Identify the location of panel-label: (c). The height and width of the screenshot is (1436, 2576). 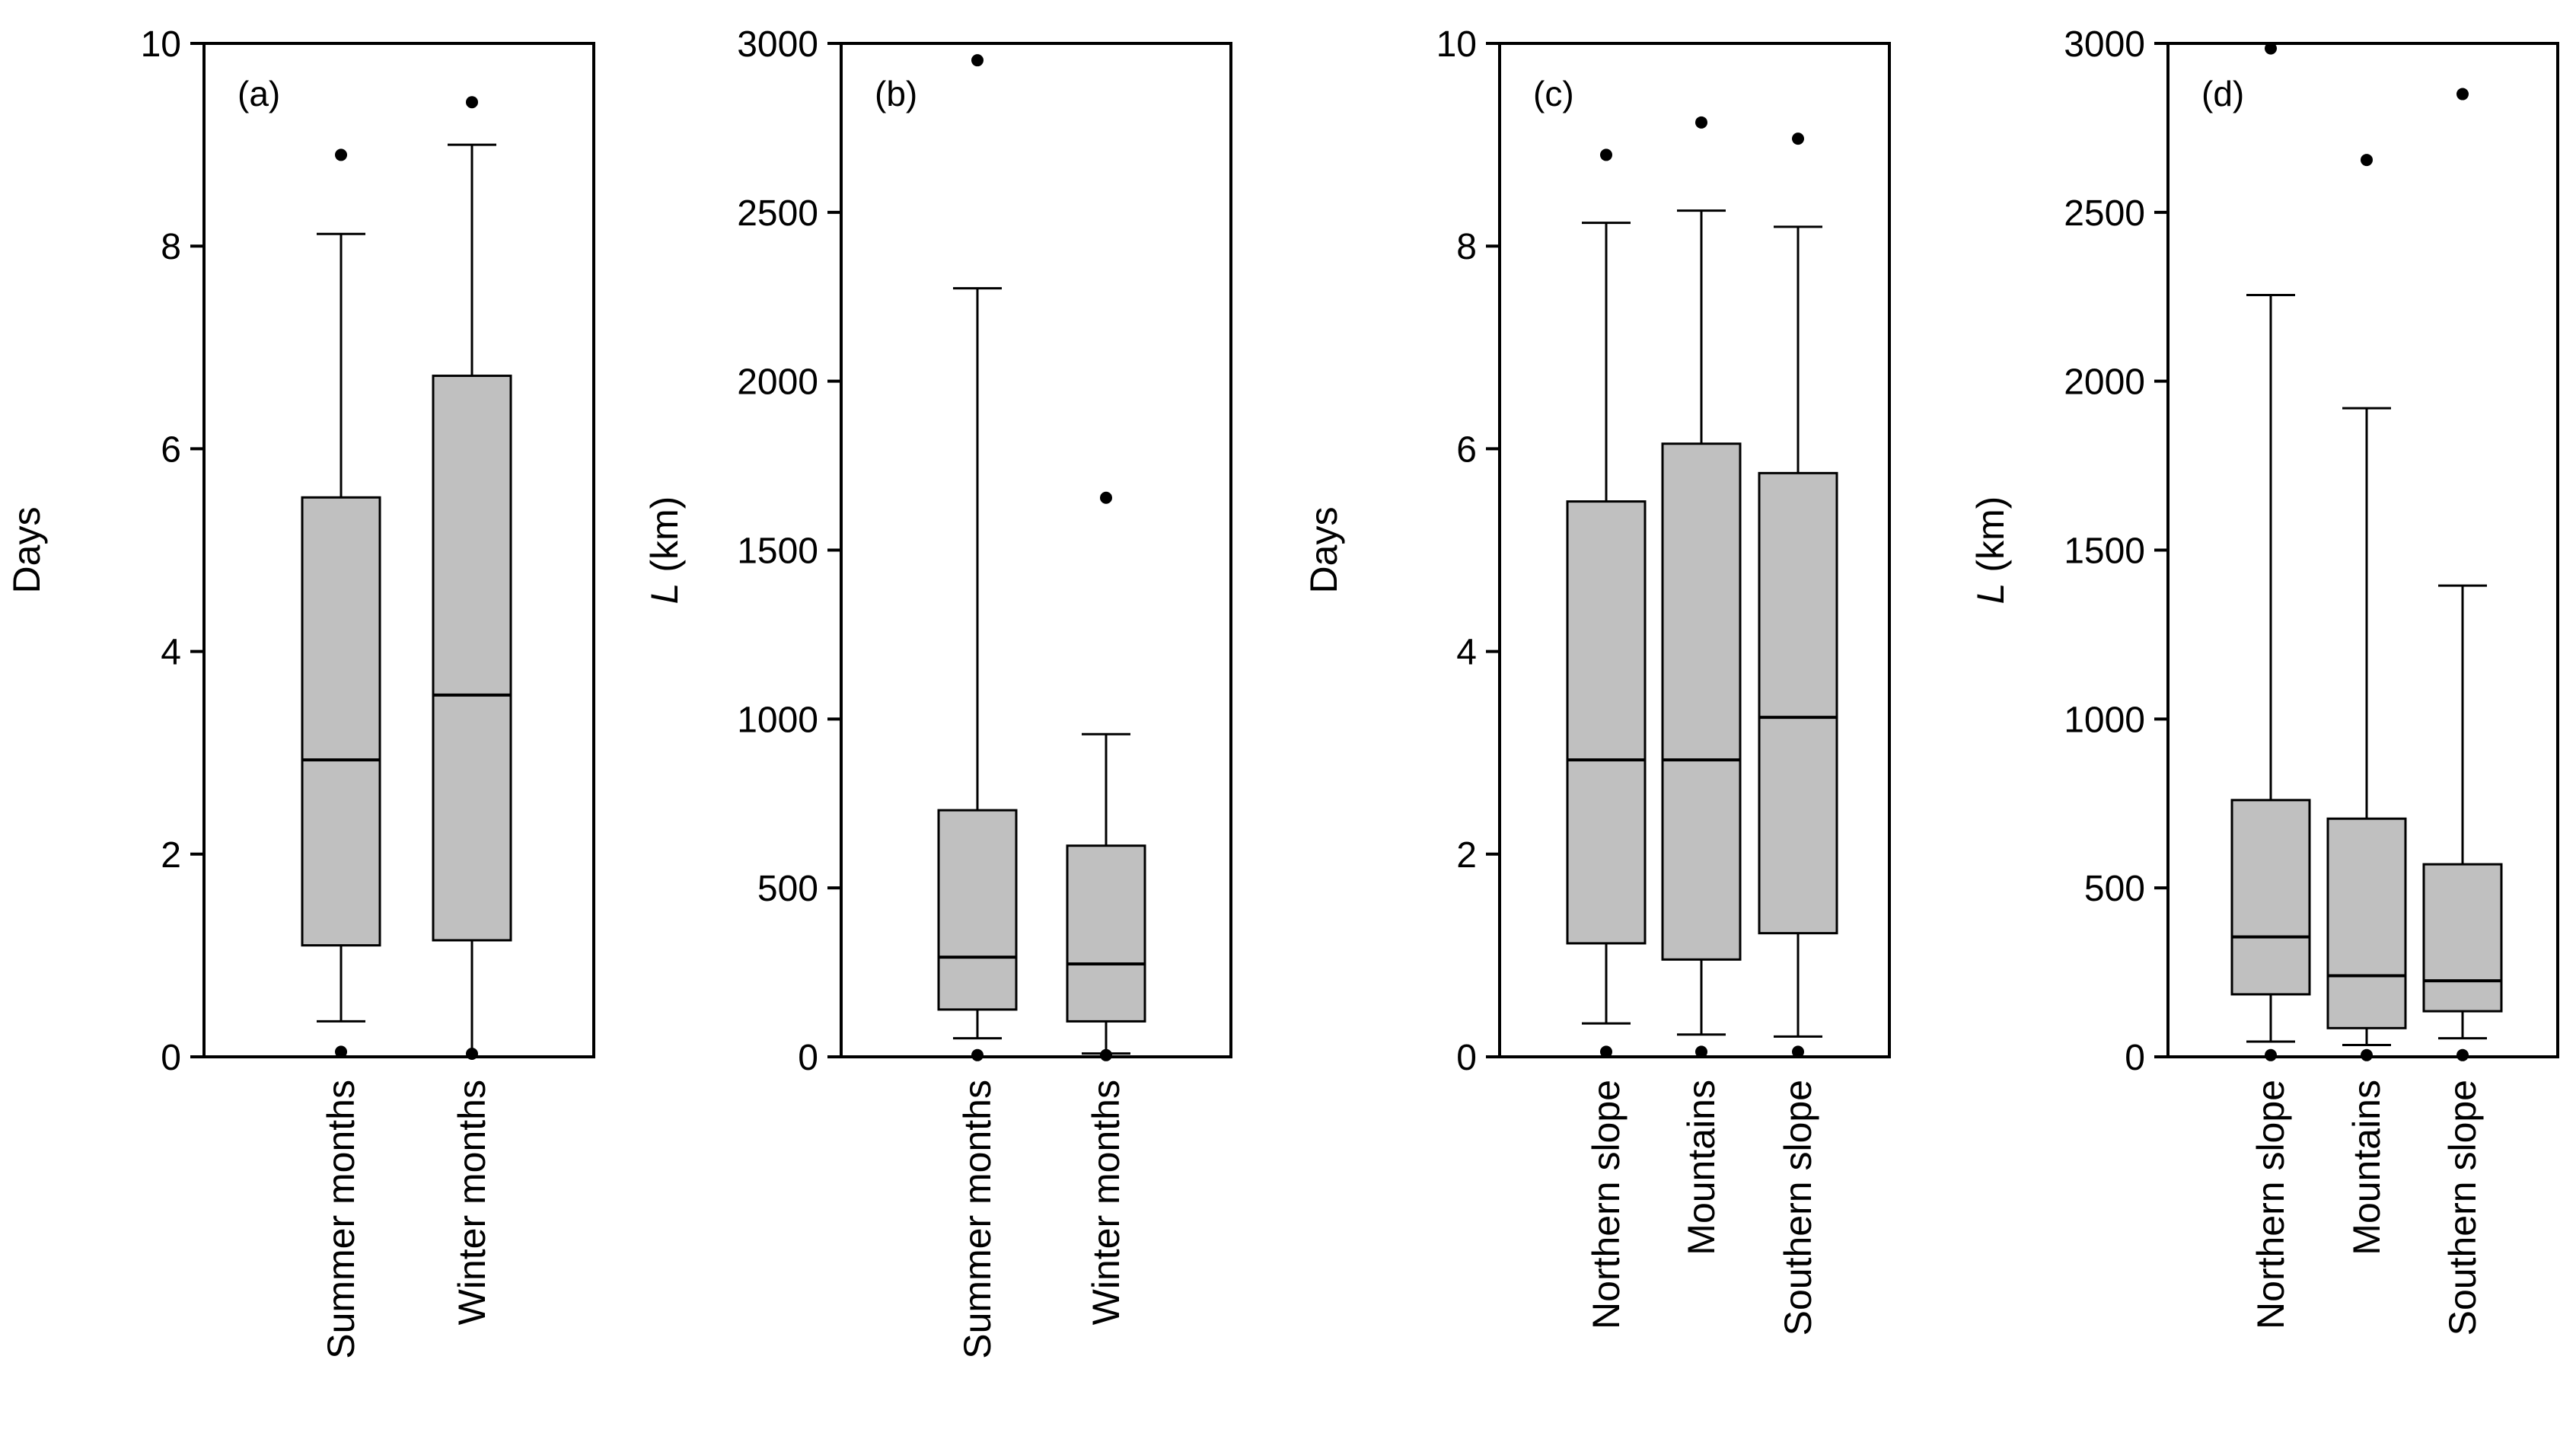
(1553, 93).